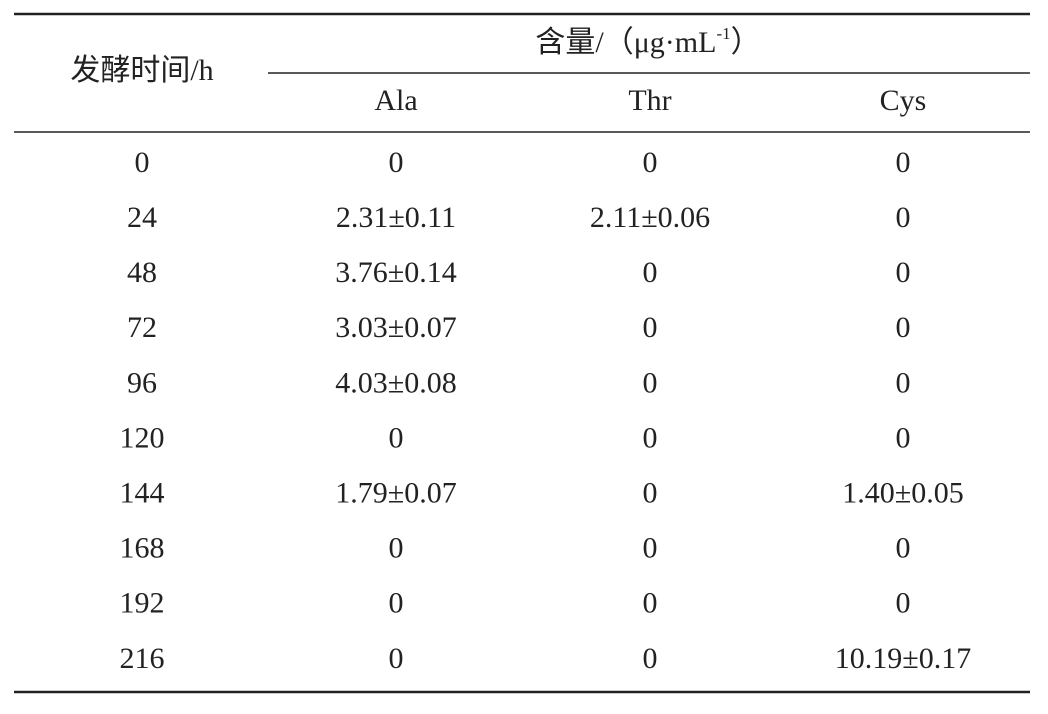 The height and width of the screenshot is (714, 1048). Describe the element at coordinates (395, 272) in the screenshot. I see `cell: 3.76±0.14` at that location.